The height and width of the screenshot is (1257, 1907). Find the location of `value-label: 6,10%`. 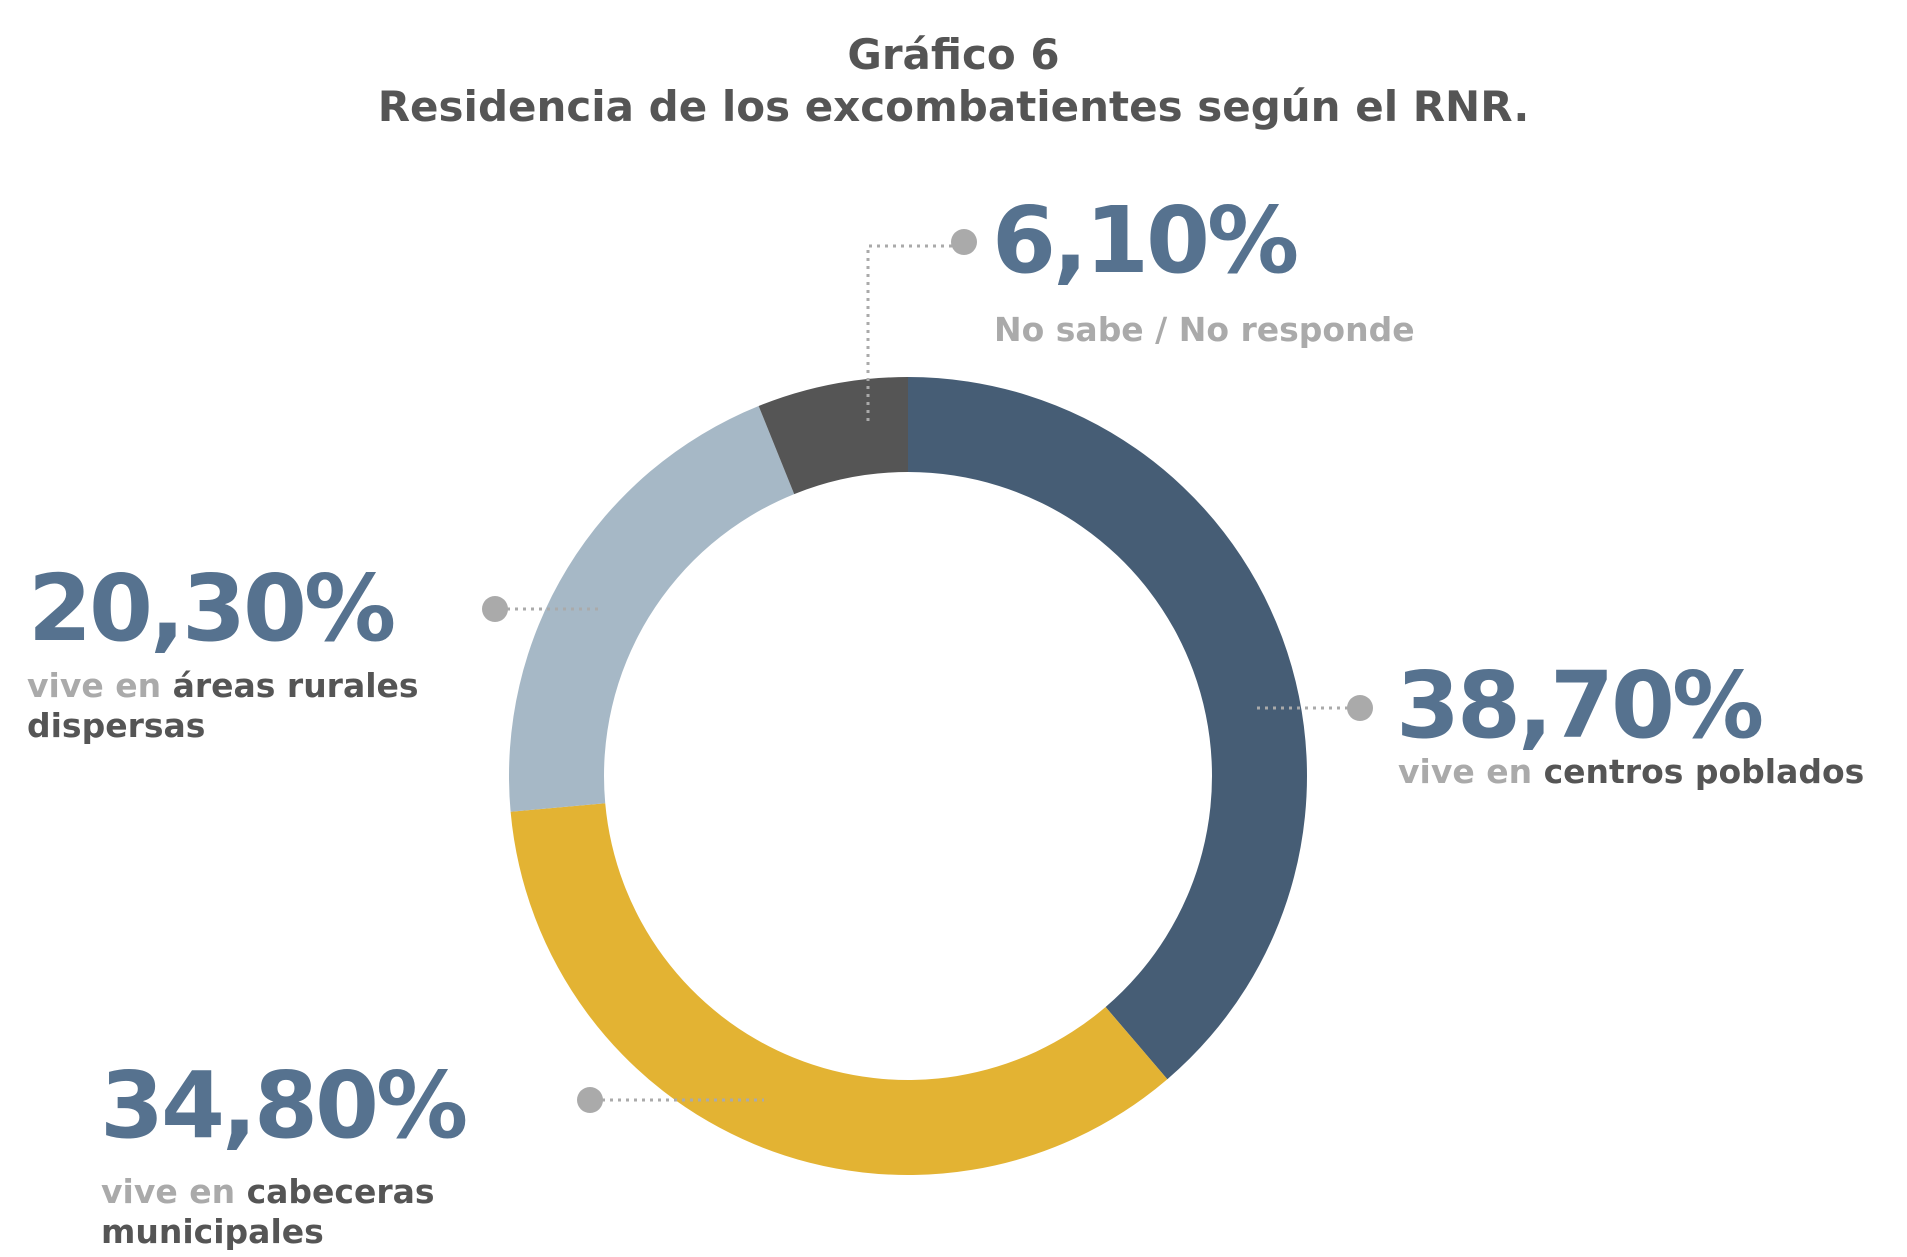

value-label: 6,10% is located at coordinates (1145, 240).